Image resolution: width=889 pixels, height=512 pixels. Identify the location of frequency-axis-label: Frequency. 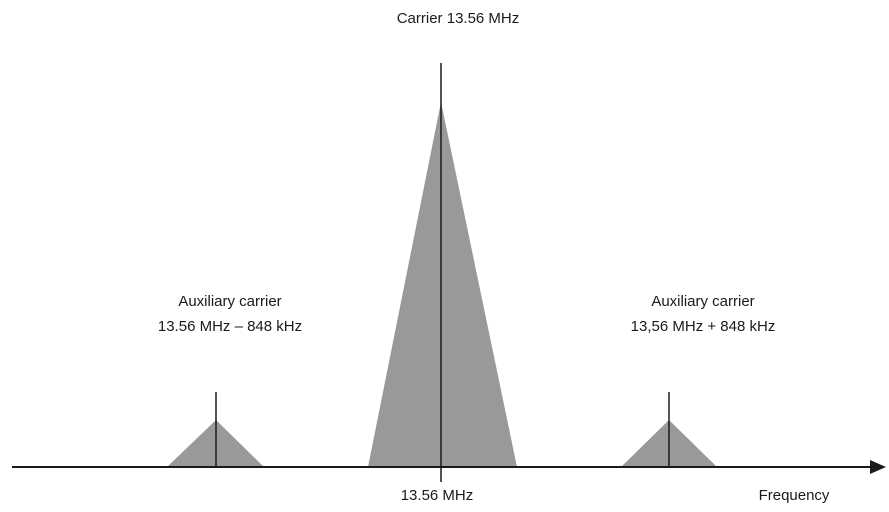
(794, 495).